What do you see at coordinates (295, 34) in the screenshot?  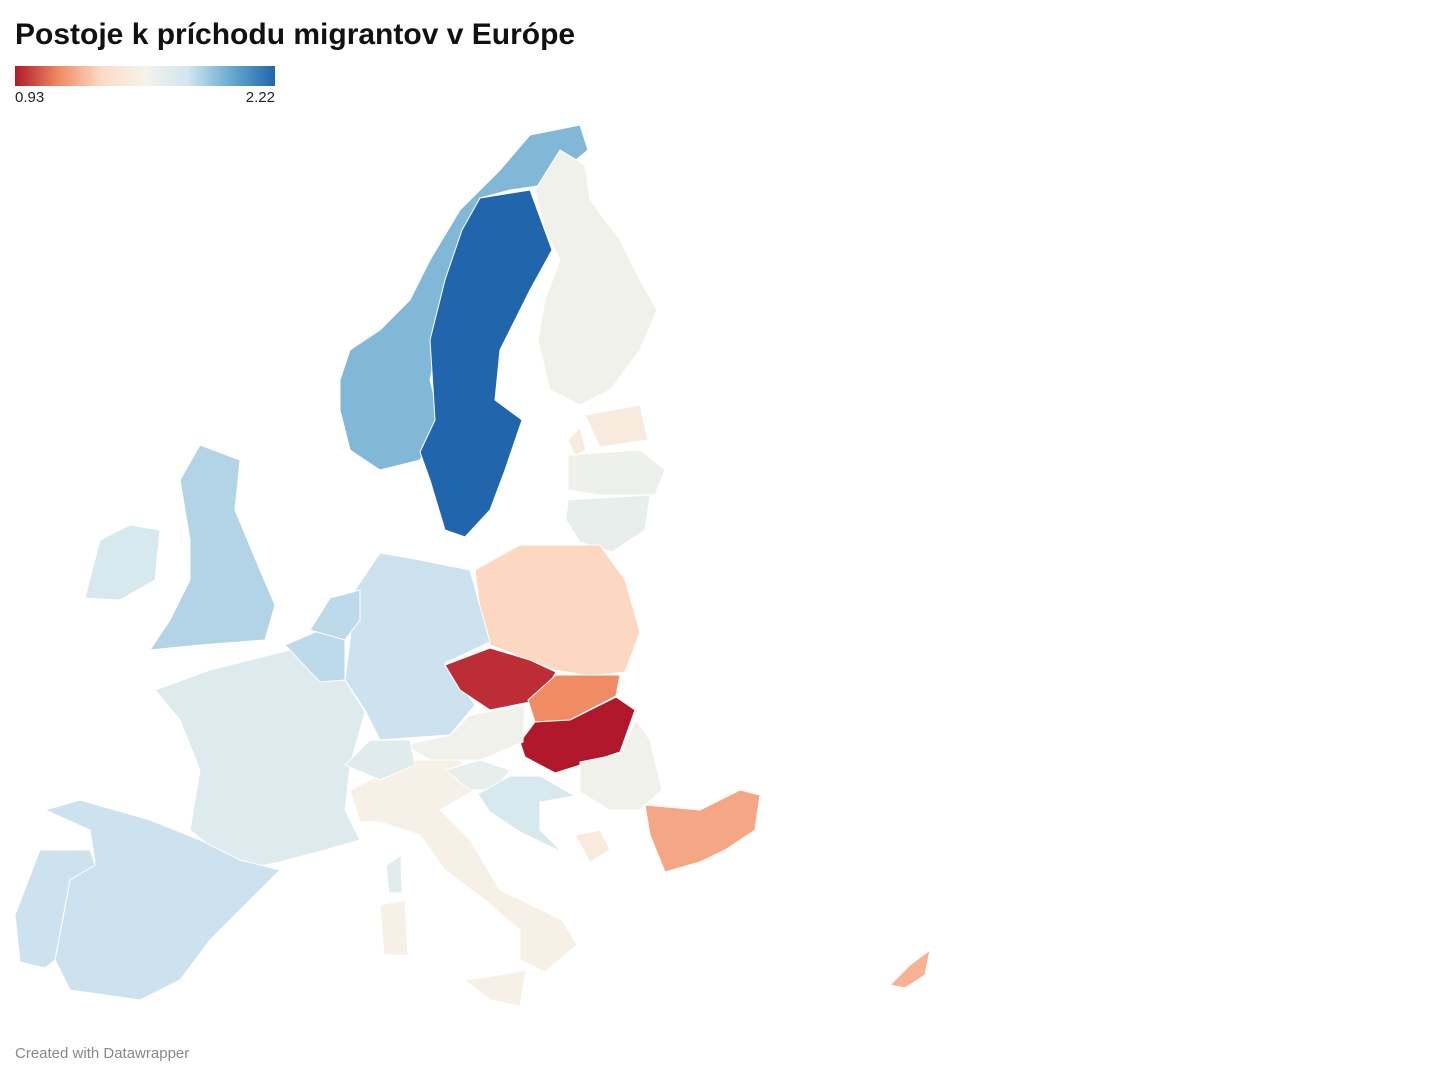 I see `chart-title: Postoje k príchodu migrantov v Európe` at bounding box center [295, 34].